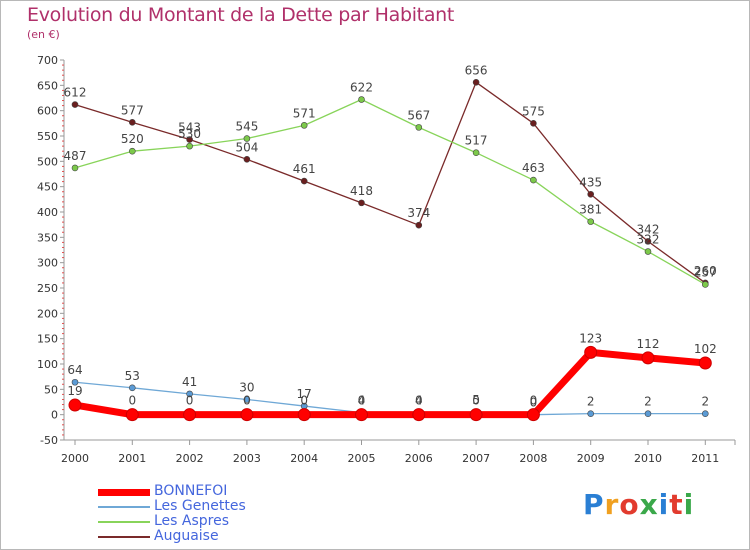  What do you see at coordinates (190, 458) in the screenshot?
I see `x-tick-label: 2002` at bounding box center [190, 458].